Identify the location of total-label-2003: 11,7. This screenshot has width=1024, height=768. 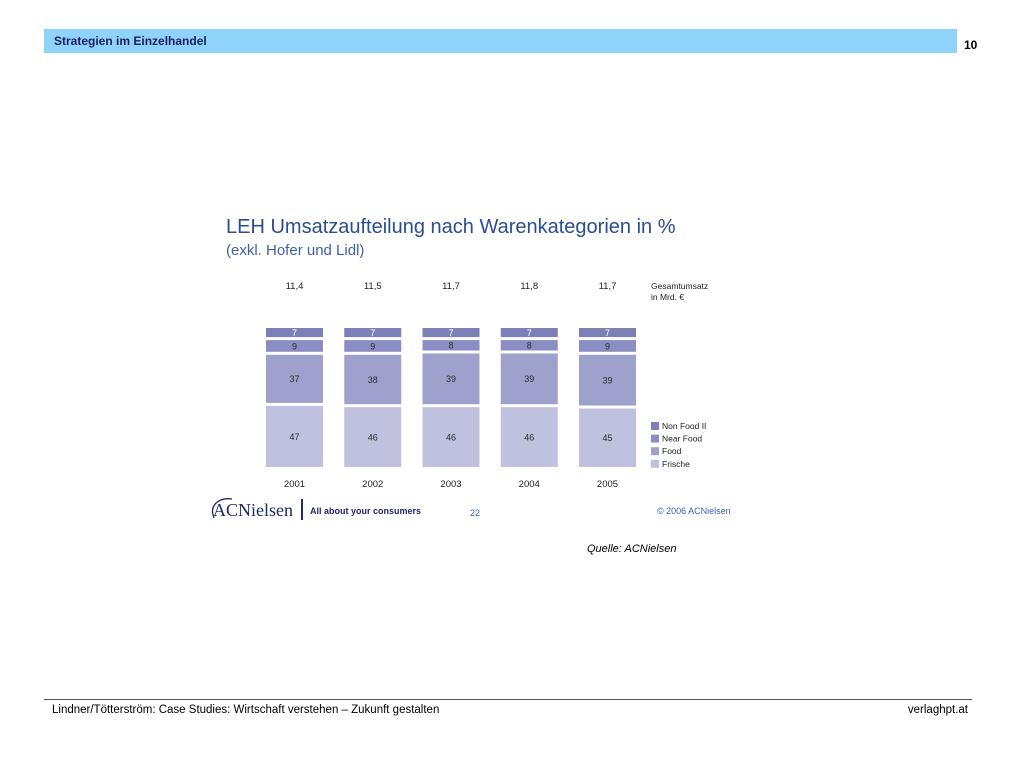
(451, 286).